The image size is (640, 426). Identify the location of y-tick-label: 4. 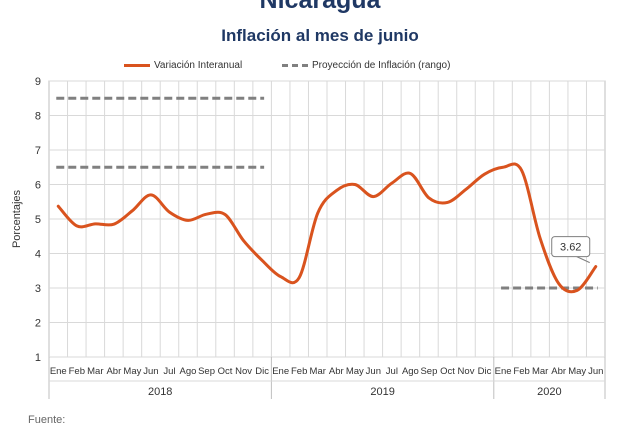
(38, 255).